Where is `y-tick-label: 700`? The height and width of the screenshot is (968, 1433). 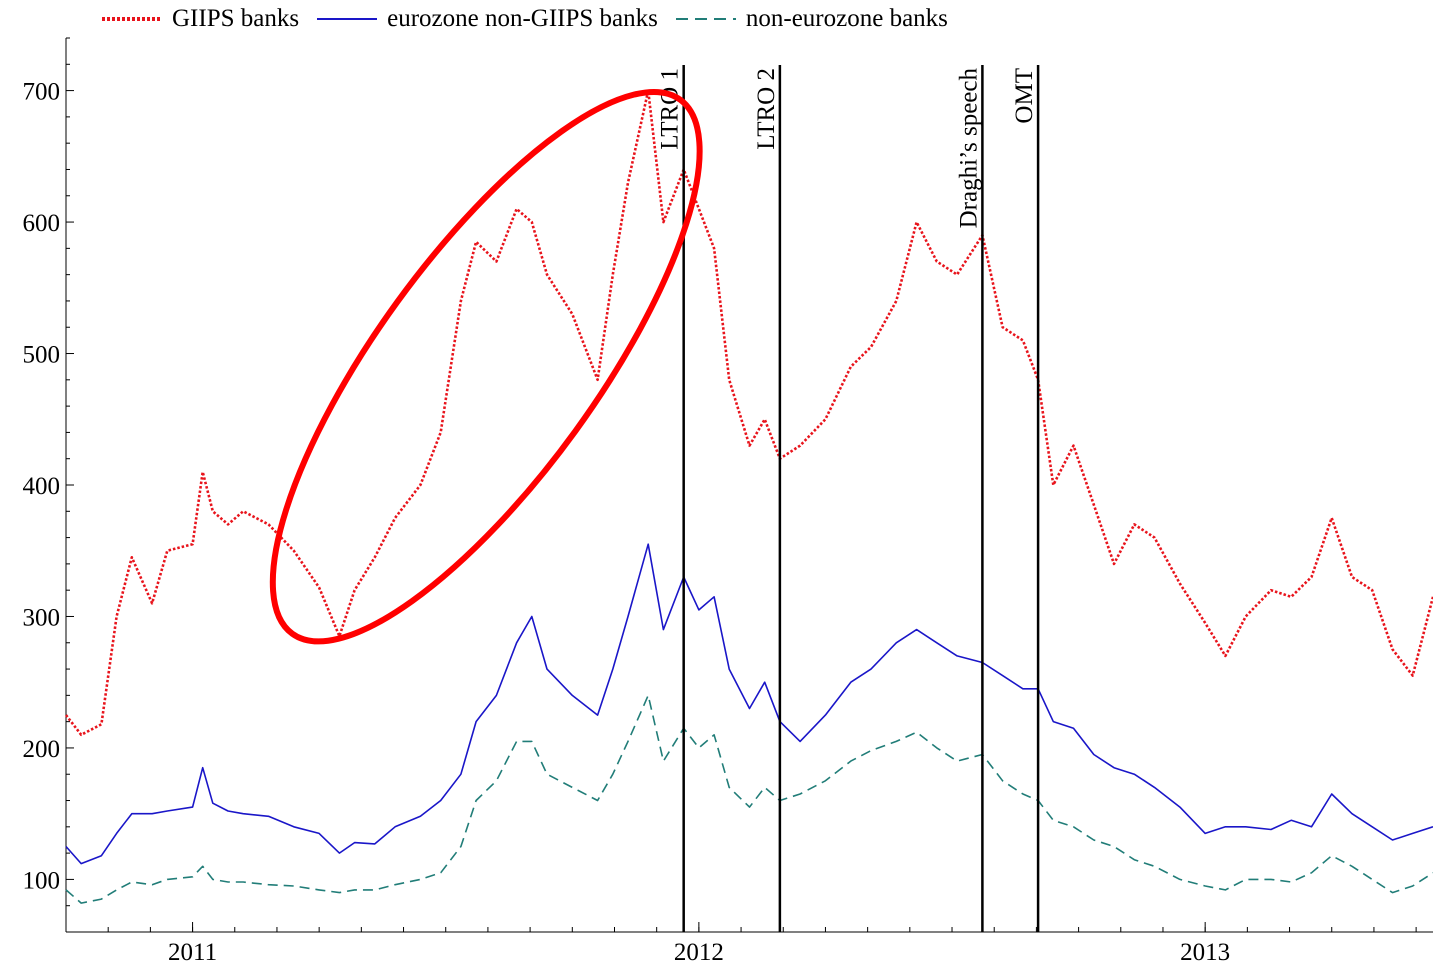 y-tick-label: 700 is located at coordinates (42, 92).